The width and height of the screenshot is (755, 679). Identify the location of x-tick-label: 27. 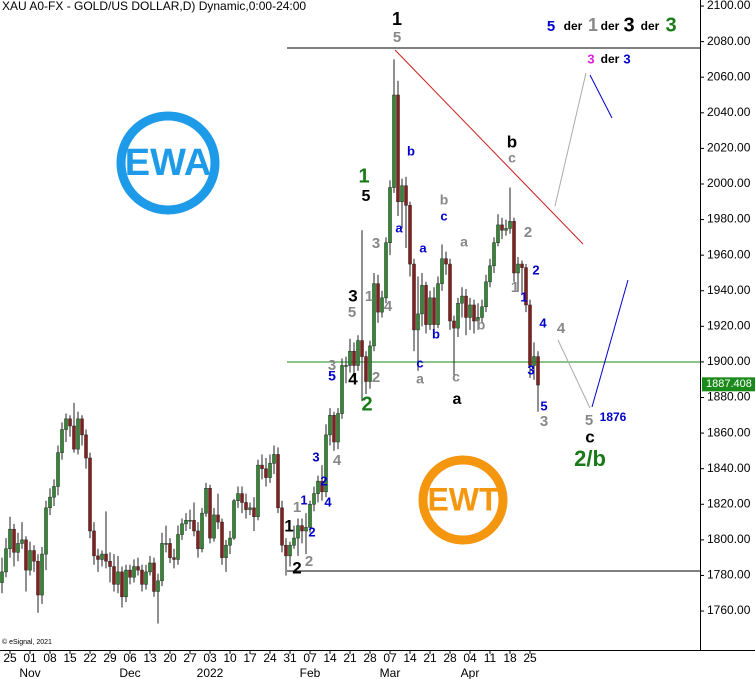
(190, 658).